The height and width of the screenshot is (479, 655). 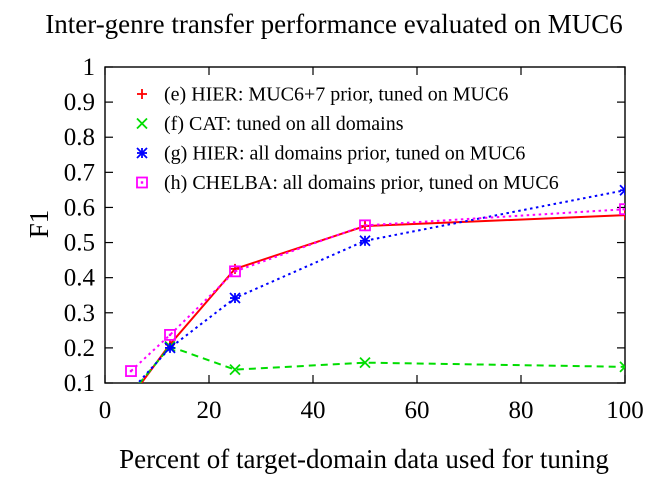 I want to click on y-tick-label: 0.6, so click(x=79, y=207).